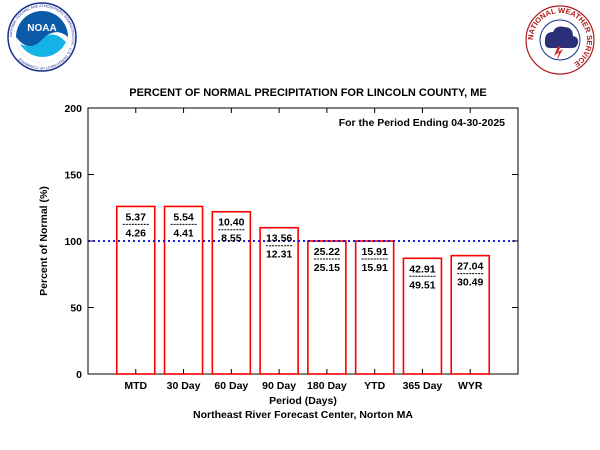  I want to click on x-tick-label: 60 Day, so click(231, 386).